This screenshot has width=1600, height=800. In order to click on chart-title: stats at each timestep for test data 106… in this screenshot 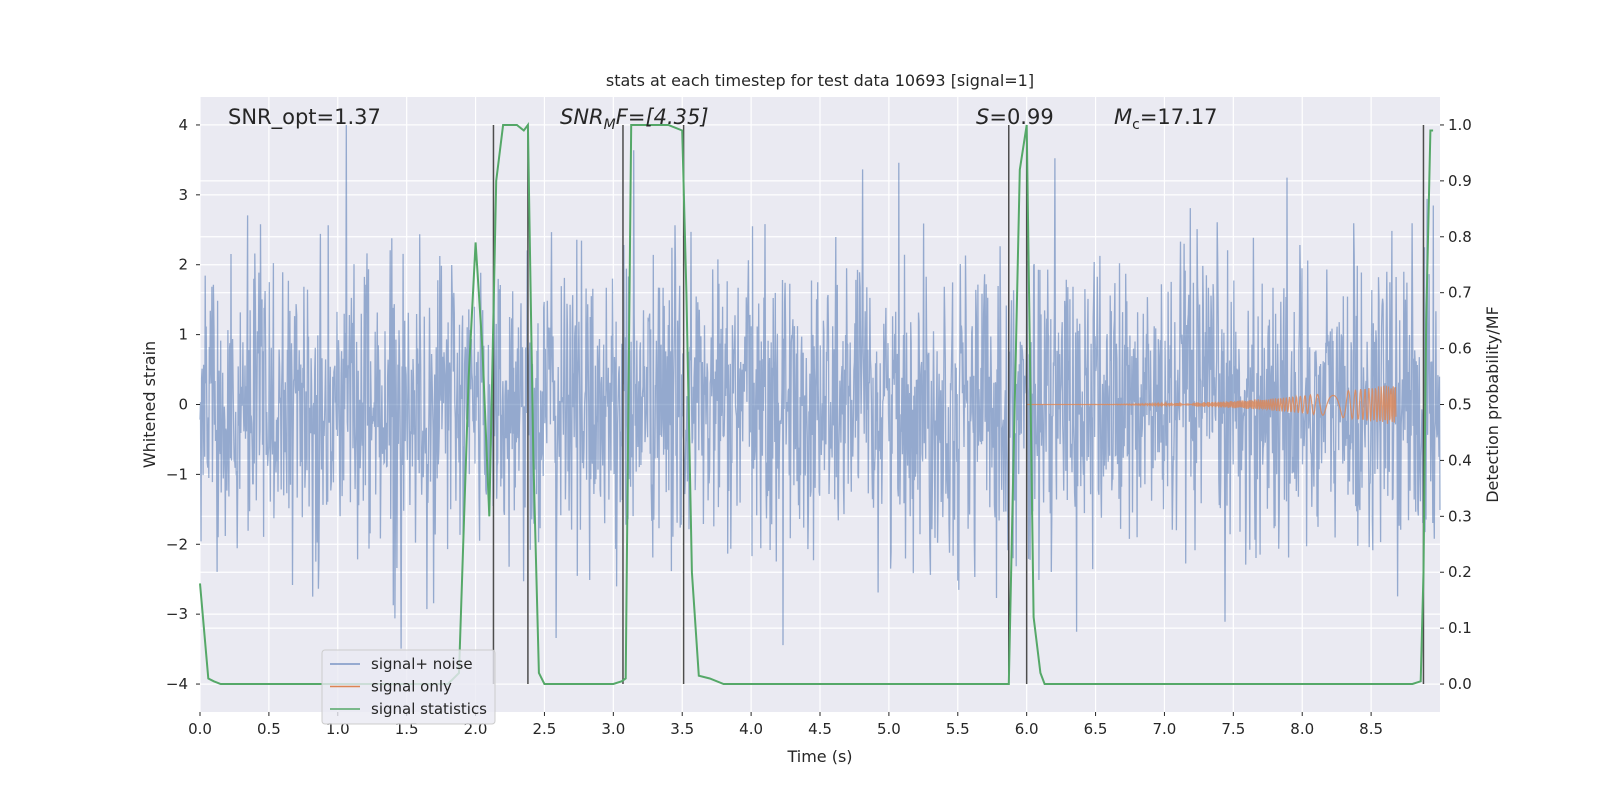, I will do `click(820, 80)`.